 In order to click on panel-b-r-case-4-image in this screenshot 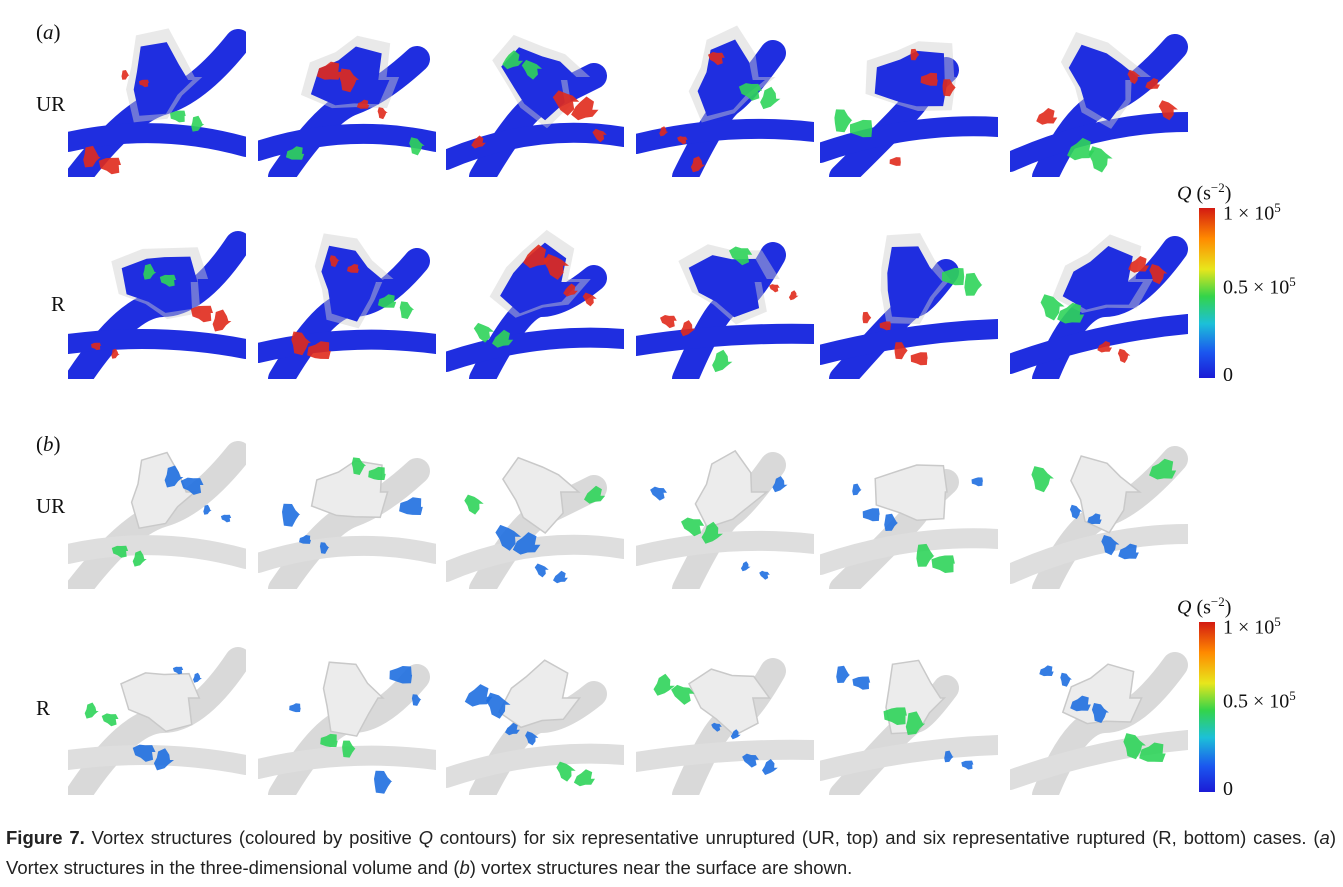, I will do `click(725, 717)`.